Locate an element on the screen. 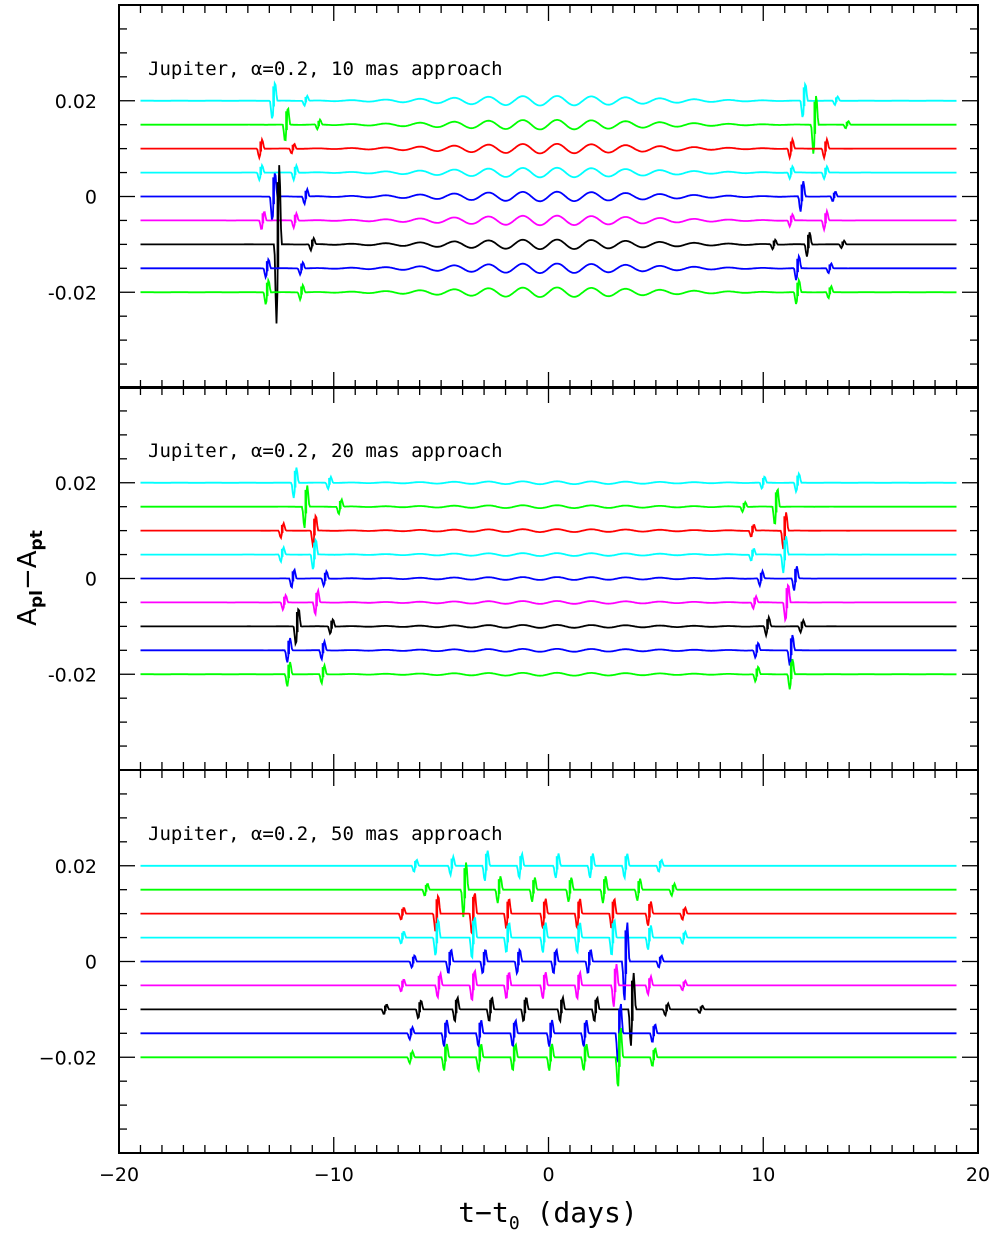 The height and width of the screenshot is (1233, 997). x-axis-label: t−t0 (days) is located at coordinates (547, 1214).